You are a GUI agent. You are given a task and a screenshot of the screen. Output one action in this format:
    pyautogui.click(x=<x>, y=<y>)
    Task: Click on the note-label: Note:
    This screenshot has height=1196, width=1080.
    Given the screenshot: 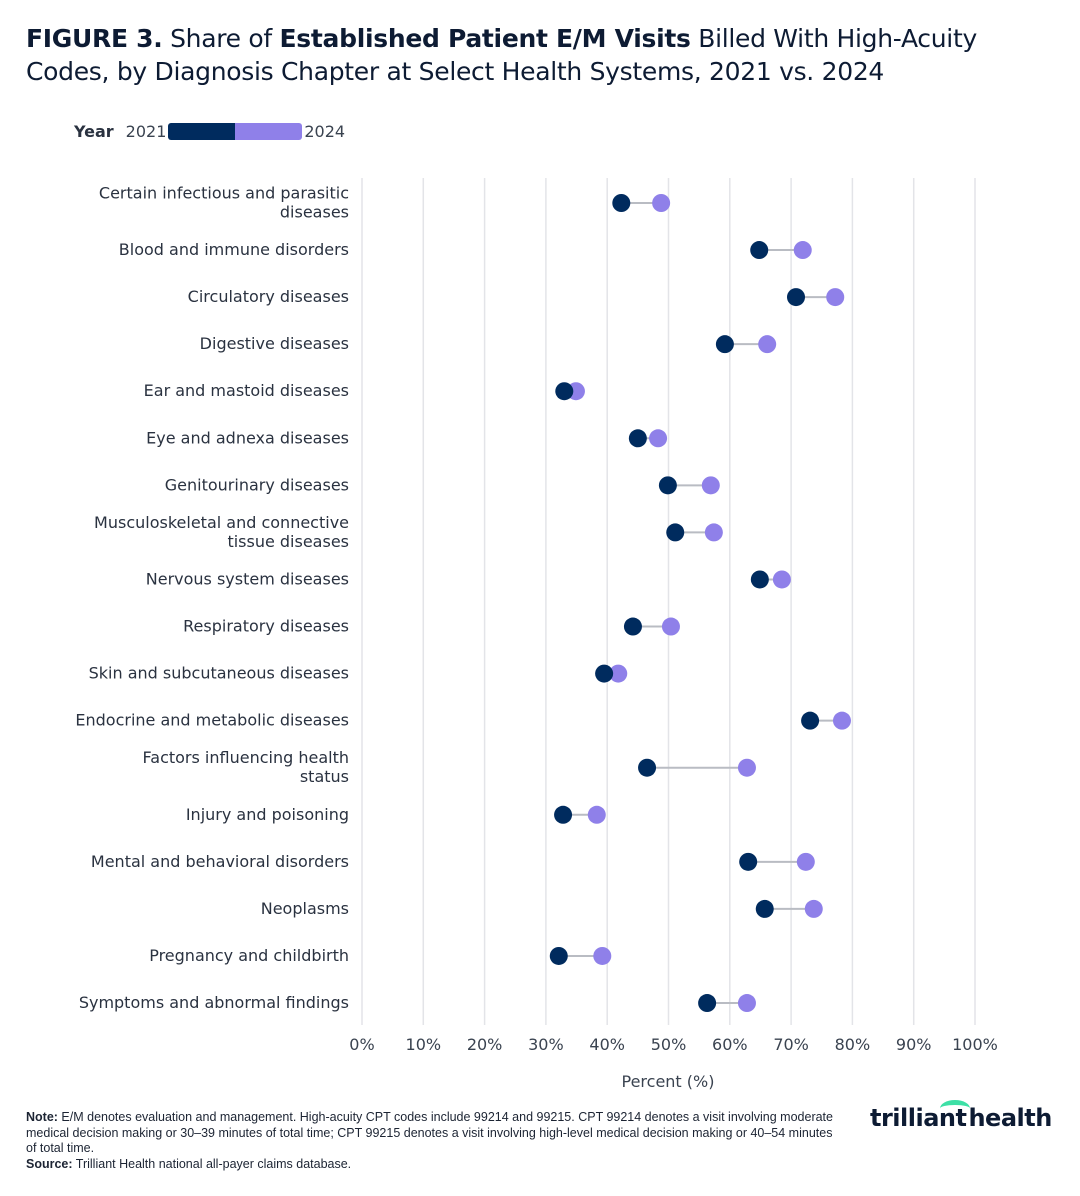 What is the action you would take?
    pyautogui.click(x=42, y=1117)
    